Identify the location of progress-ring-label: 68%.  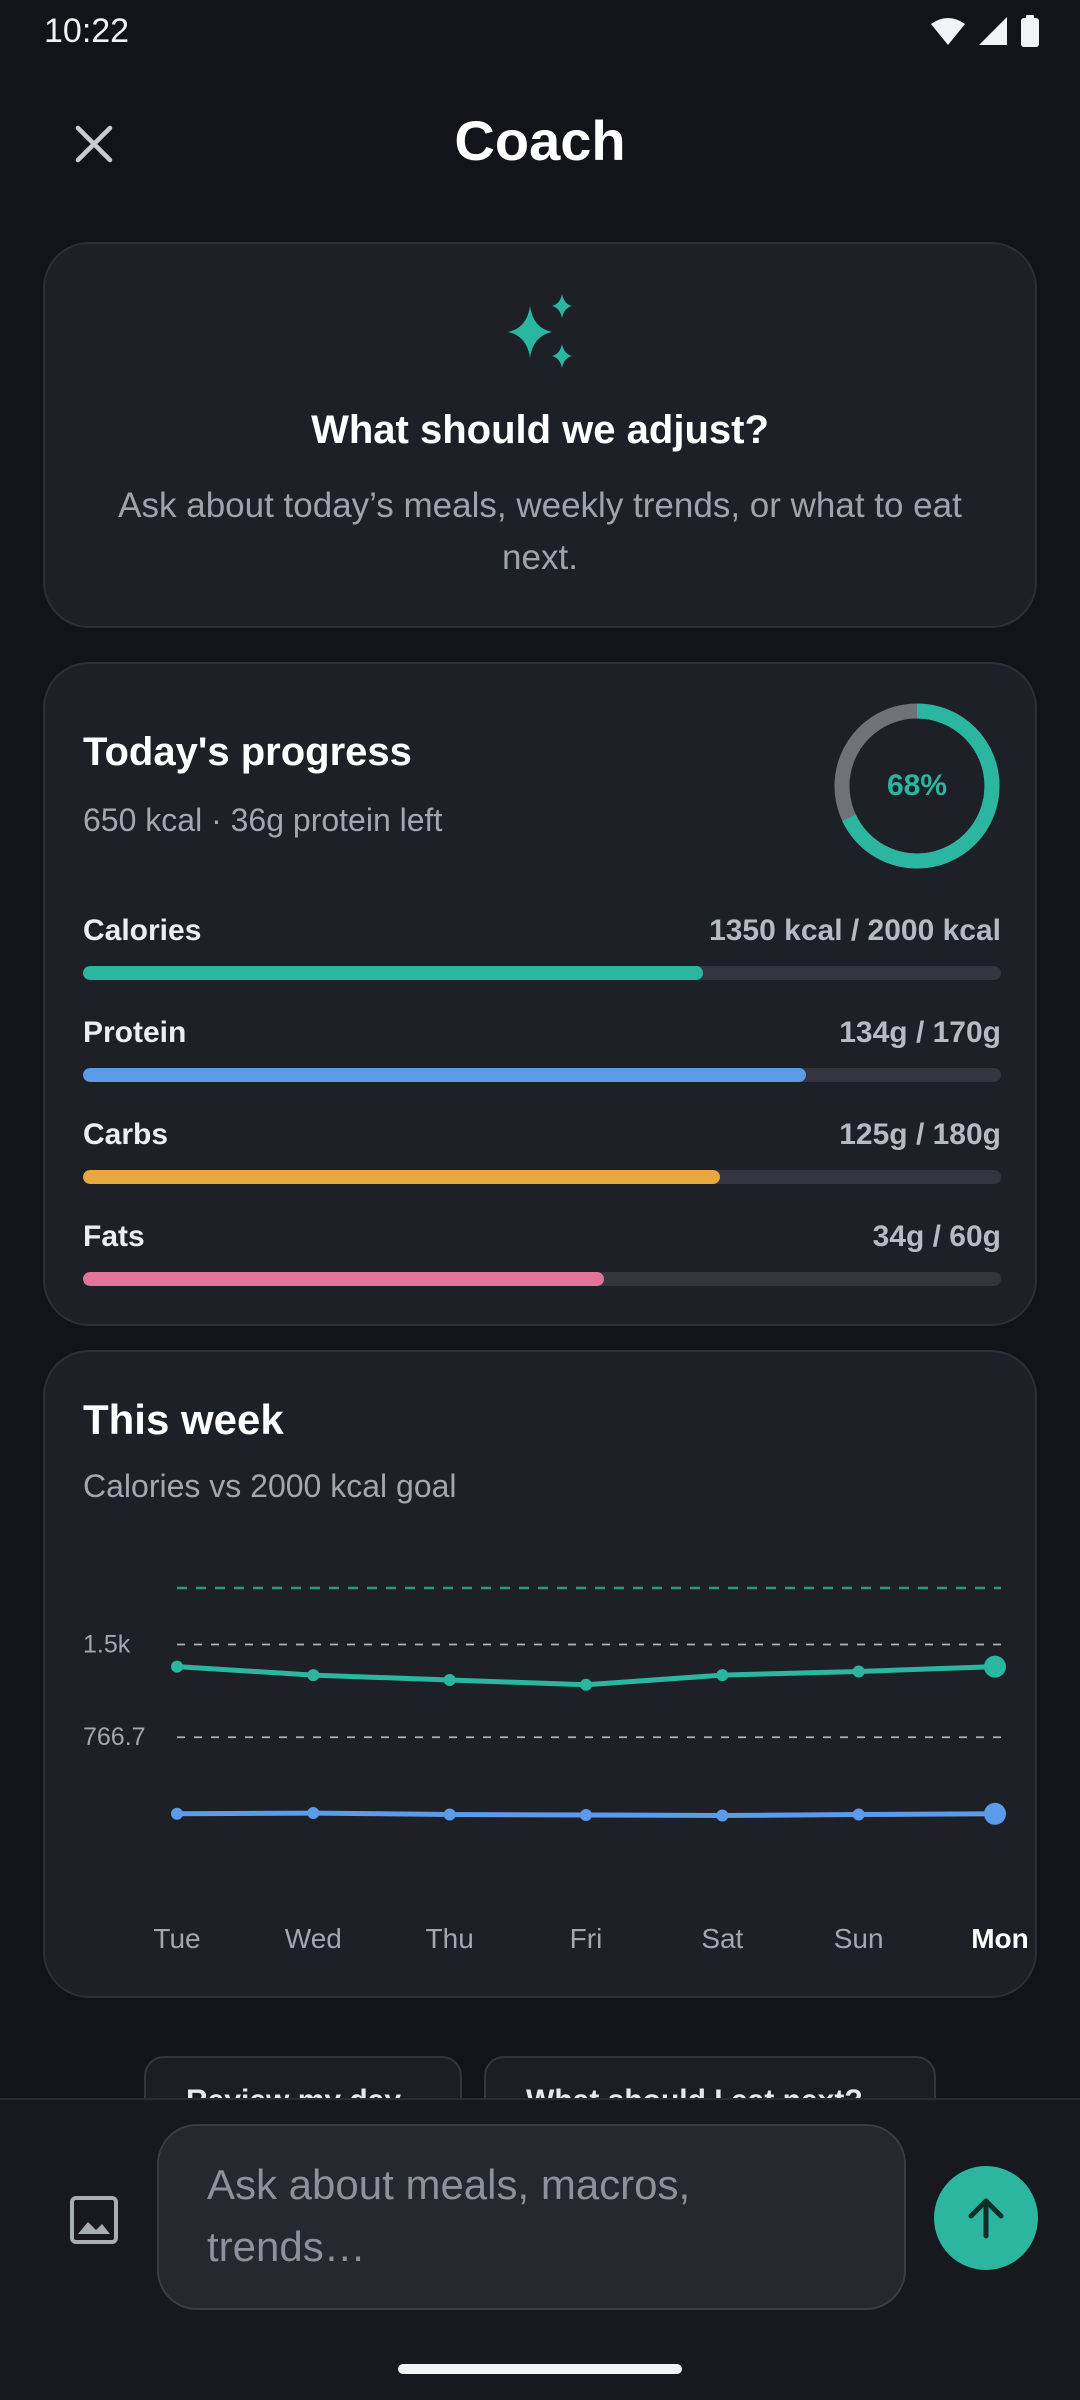
(917, 785).